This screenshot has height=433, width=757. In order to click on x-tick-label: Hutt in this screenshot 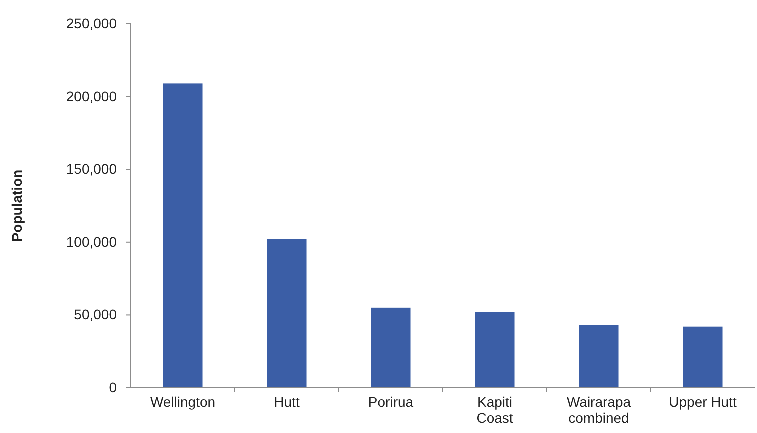, I will do `click(287, 402)`.